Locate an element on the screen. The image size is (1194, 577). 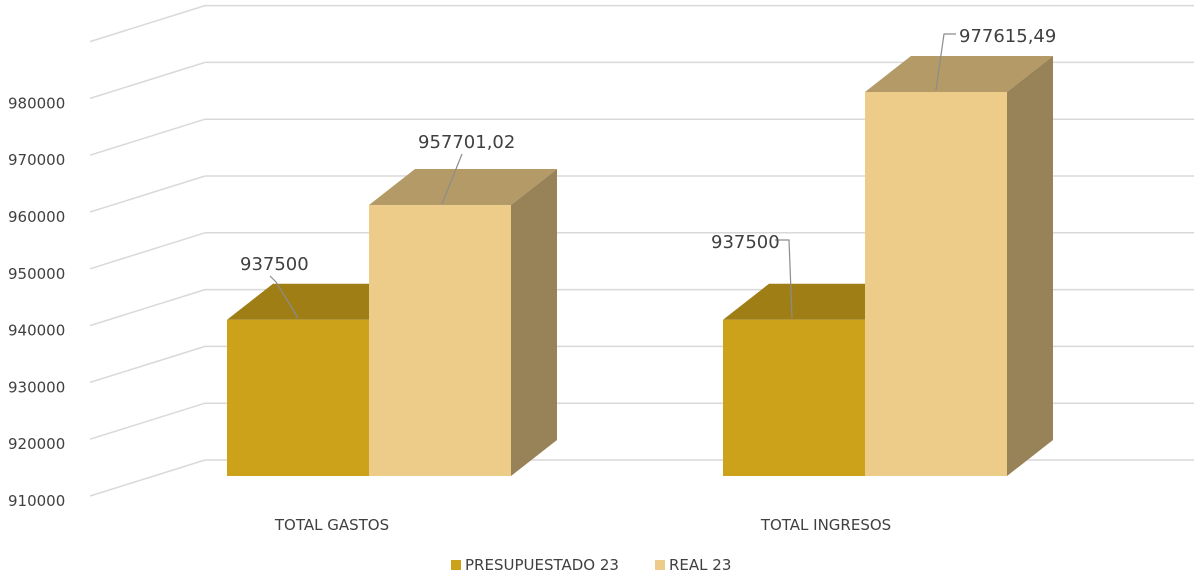
x-axis: TOTAL GASTOS TOTAL INGRESOS is located at coordinates (582, 525).